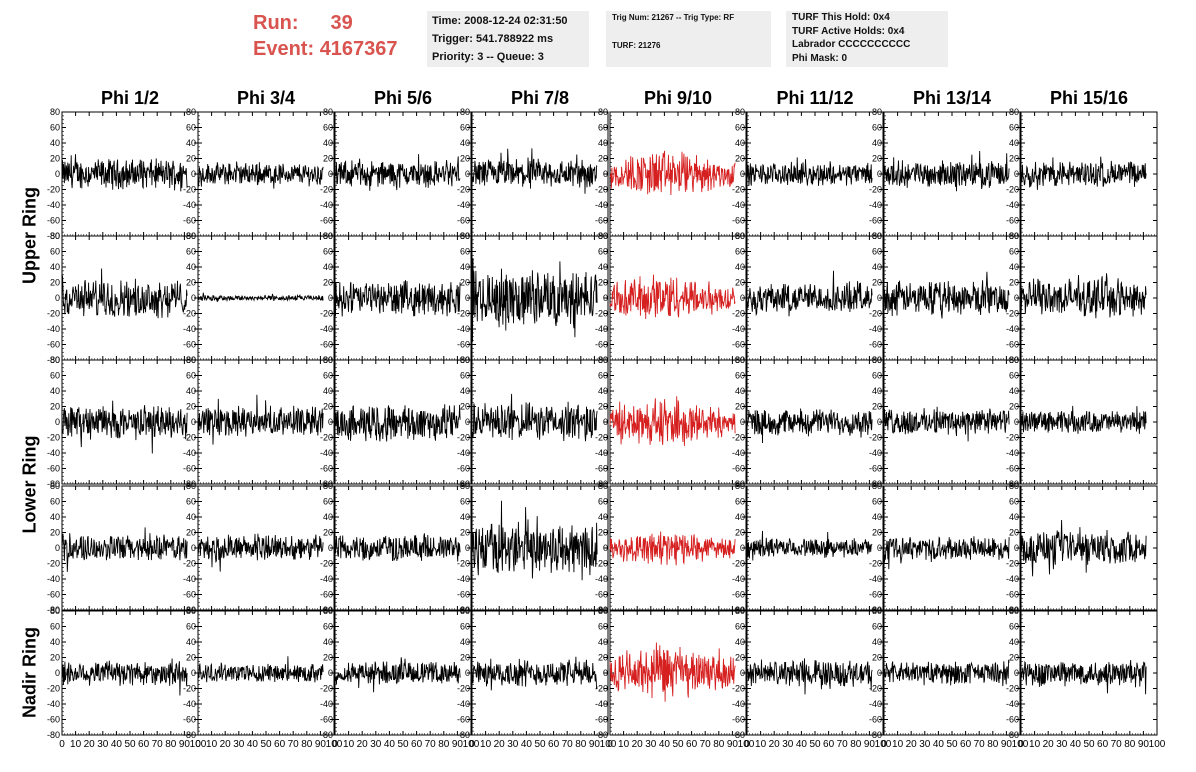 The height and width of the screenshot is (772, 1196). What do you see at coordinates (239, 744) in the screenshot?
I see `x-tick-label: 30` at bounding box center [239, 744].